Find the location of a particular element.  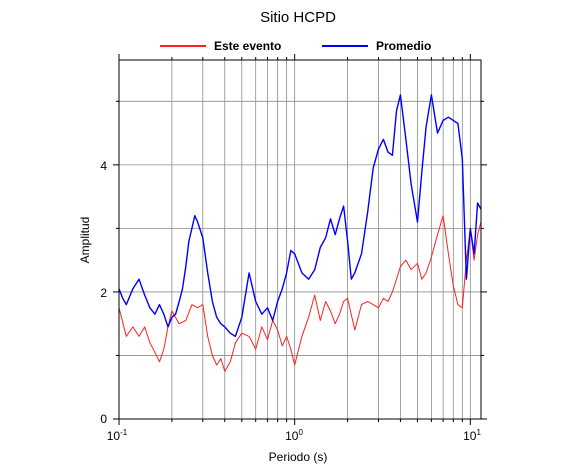

x-tick-label-2: 10⁰ is located at coordinates (294, 435).